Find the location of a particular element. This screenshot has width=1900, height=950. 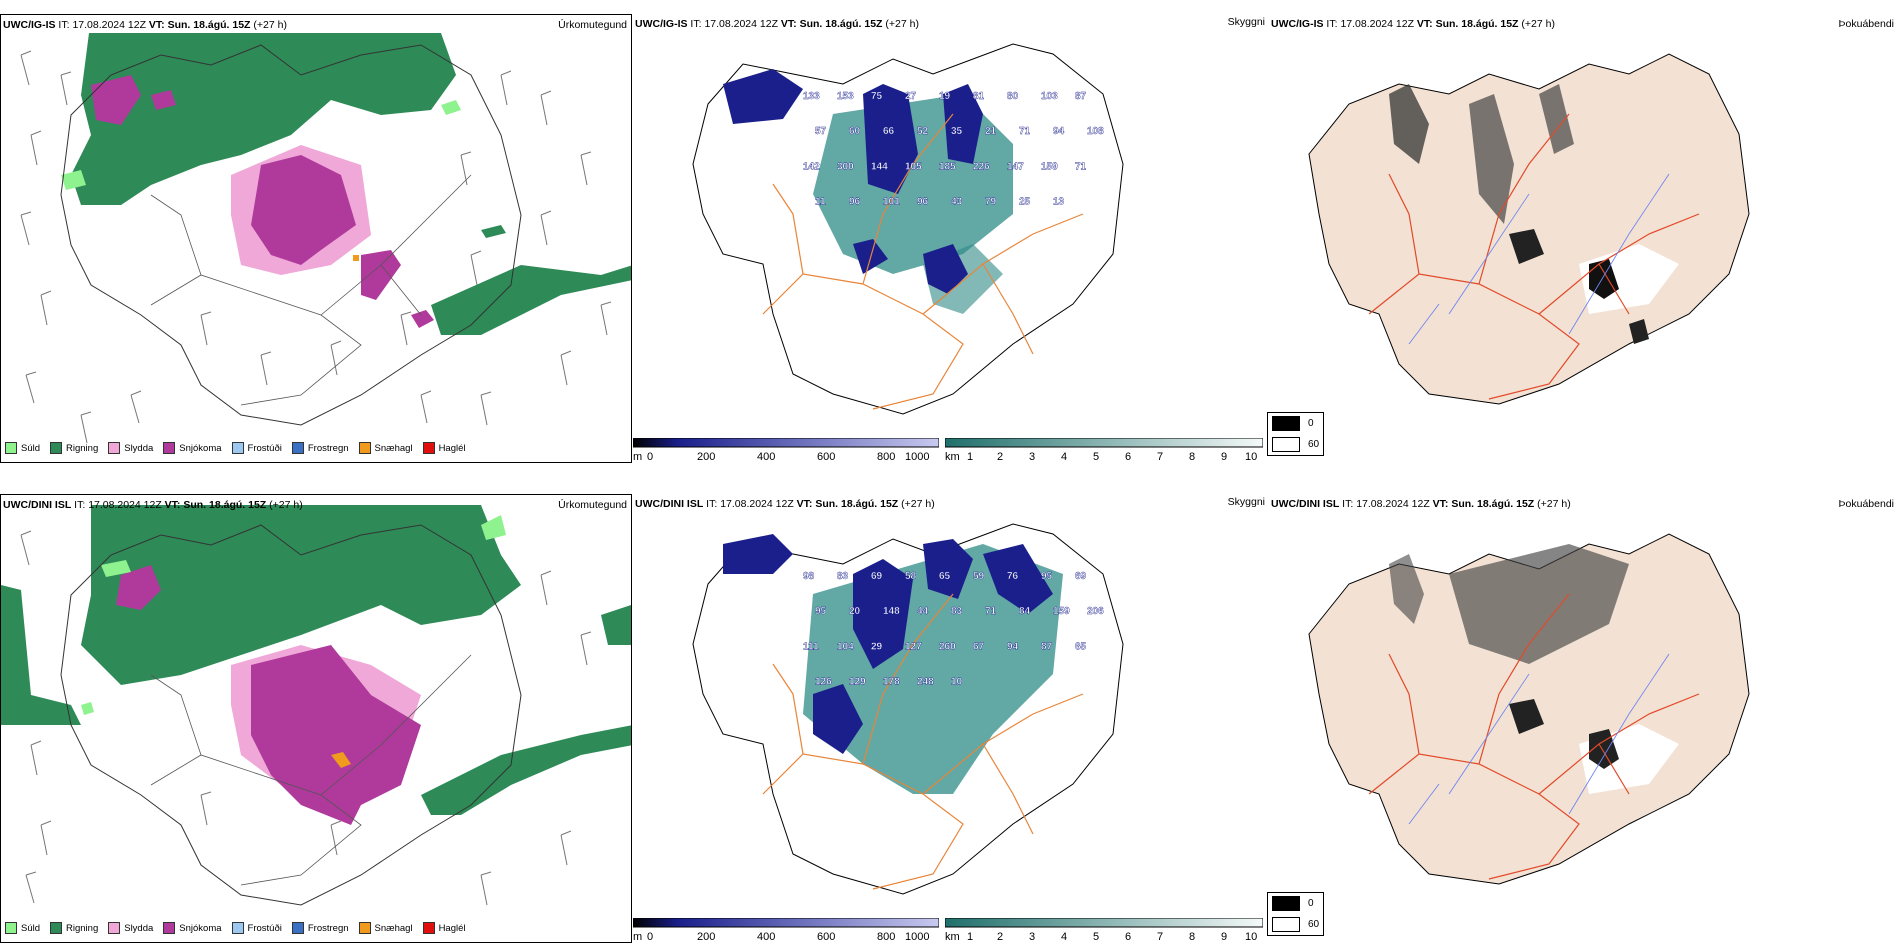

scale-tick: 1000 is located at coordinates (917, 457).